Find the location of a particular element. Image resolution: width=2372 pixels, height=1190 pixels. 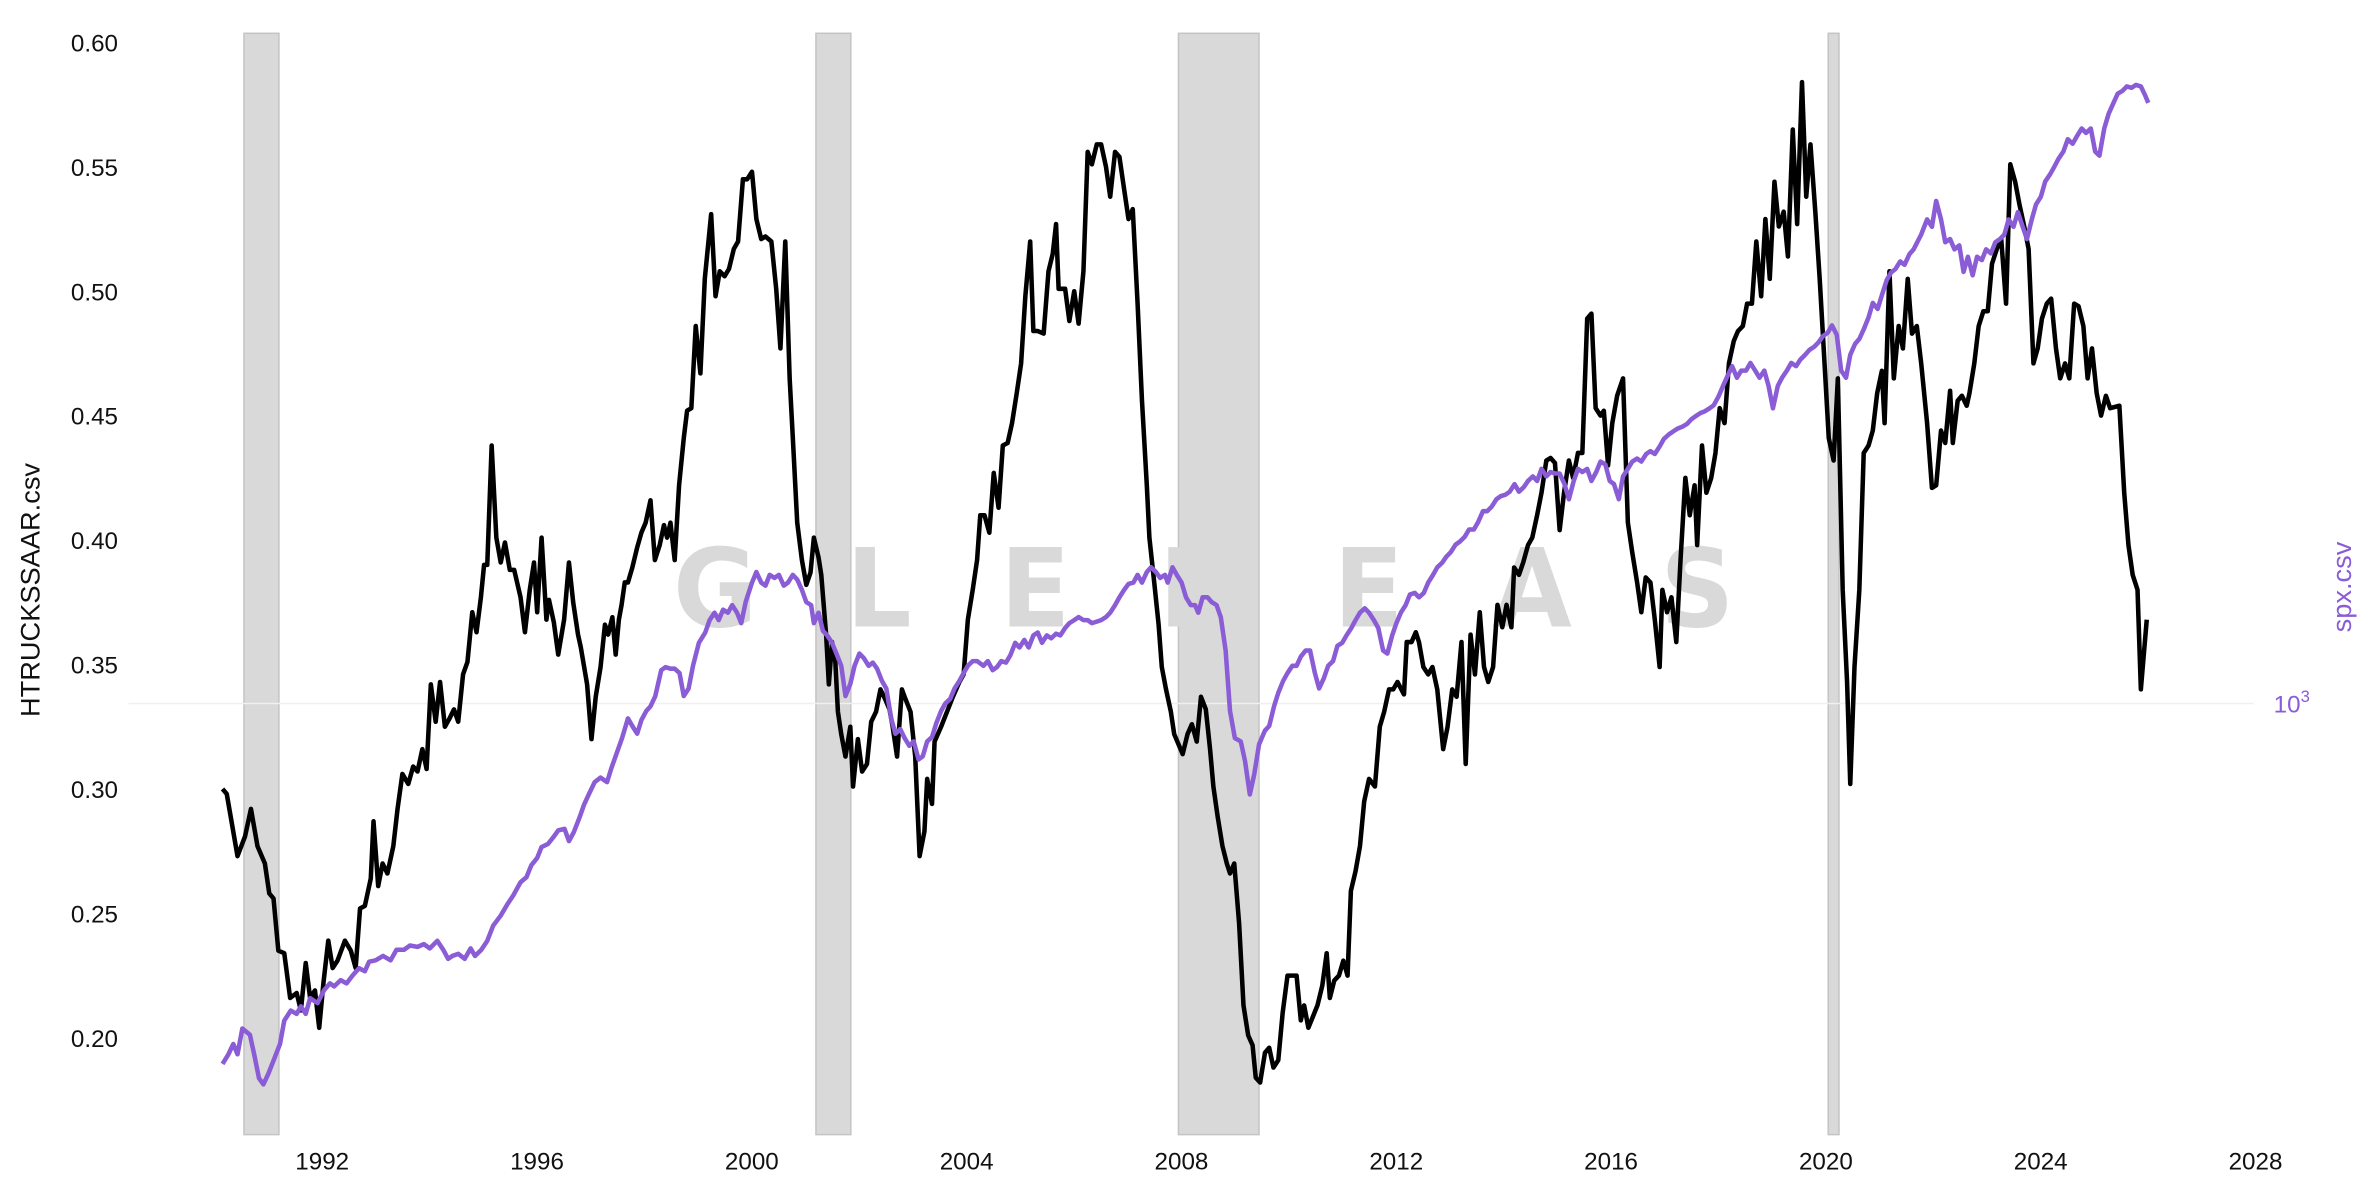

watermark-logo: GLENEAS is located at coordinates (1248, 588).